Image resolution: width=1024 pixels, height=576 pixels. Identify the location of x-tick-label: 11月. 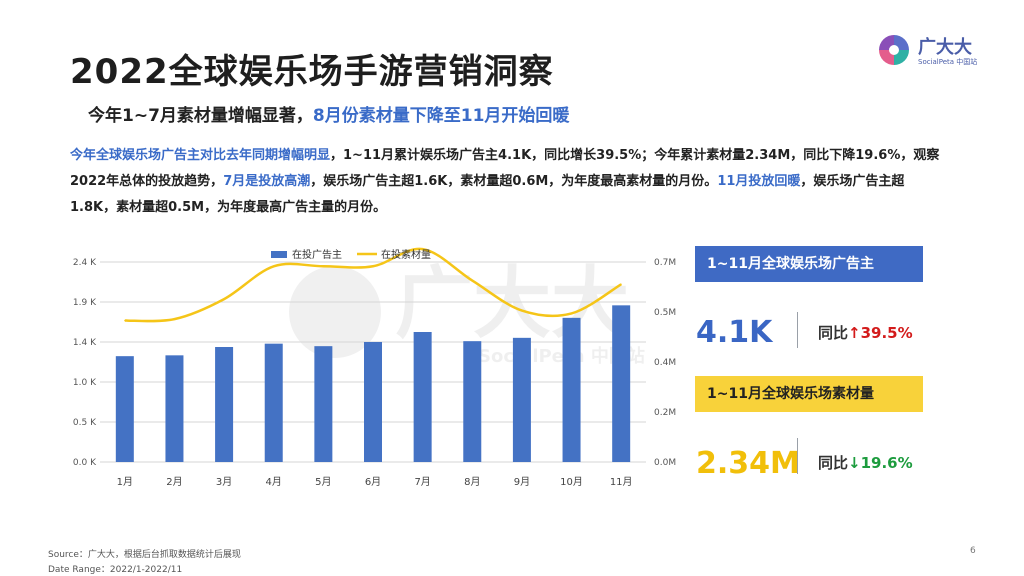
(621, 482).